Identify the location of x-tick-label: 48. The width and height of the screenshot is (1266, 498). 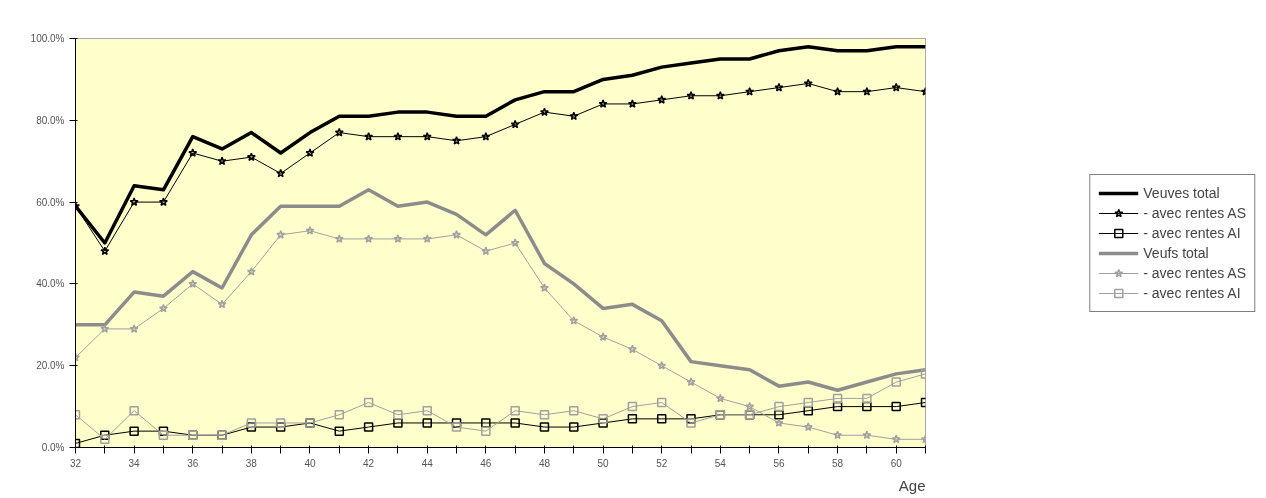
(544, 463).